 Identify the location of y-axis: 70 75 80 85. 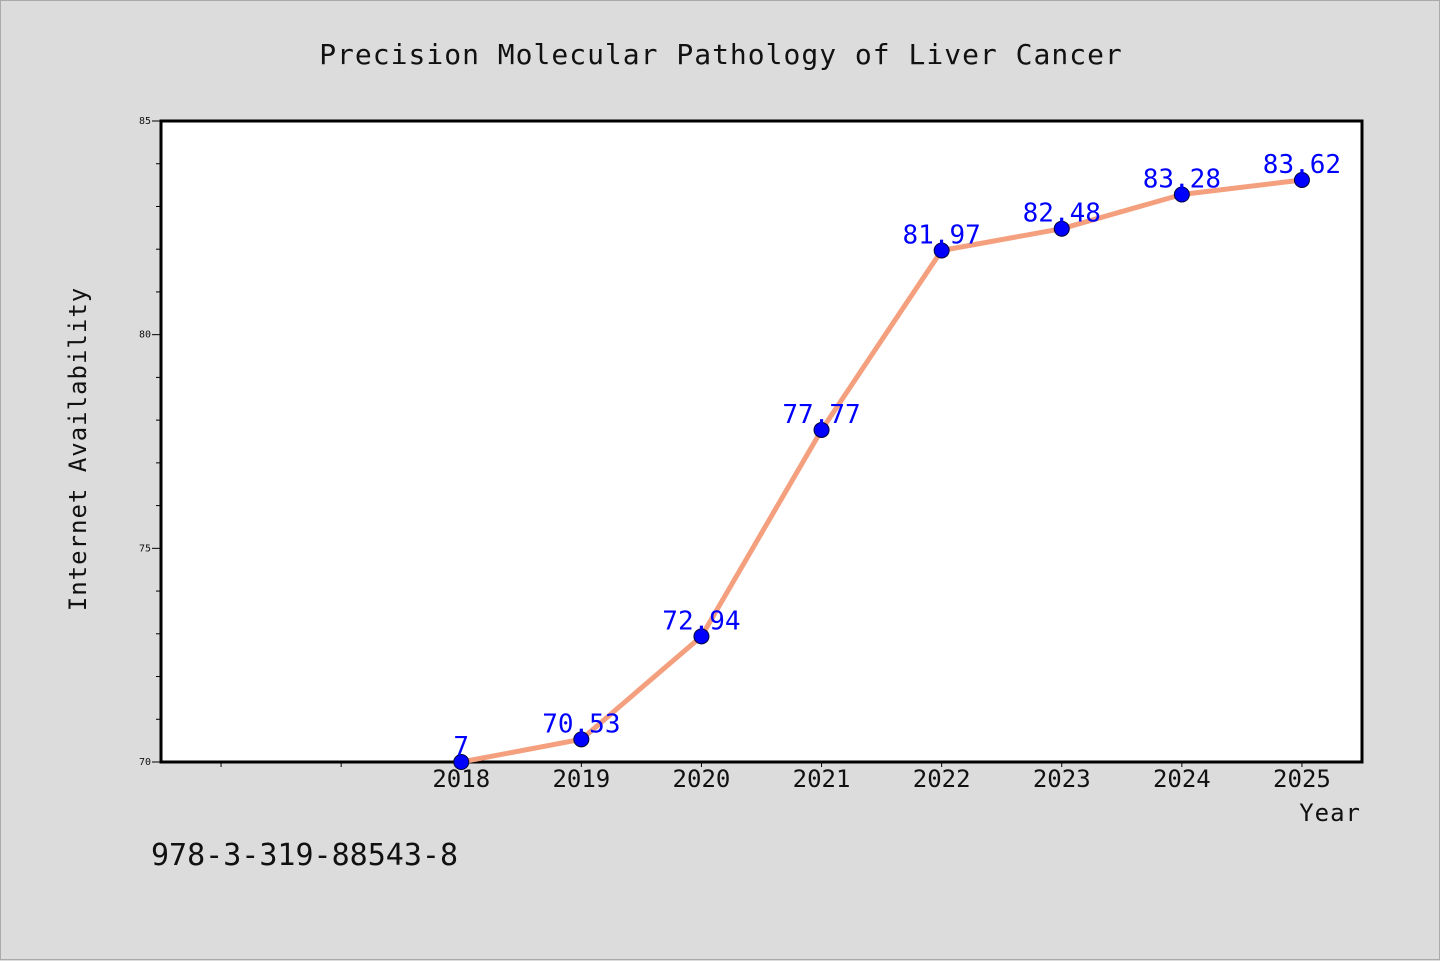
(150, 442).